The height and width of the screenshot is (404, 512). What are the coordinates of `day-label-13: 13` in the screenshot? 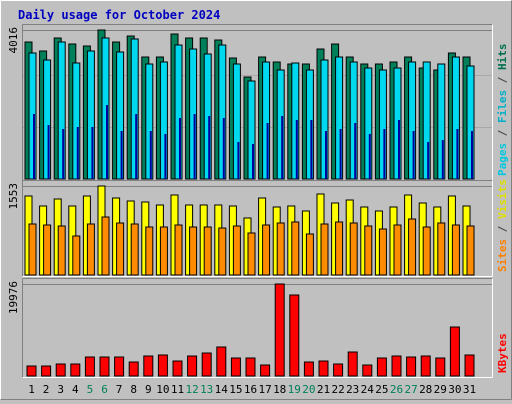 It's located at (206, 389).